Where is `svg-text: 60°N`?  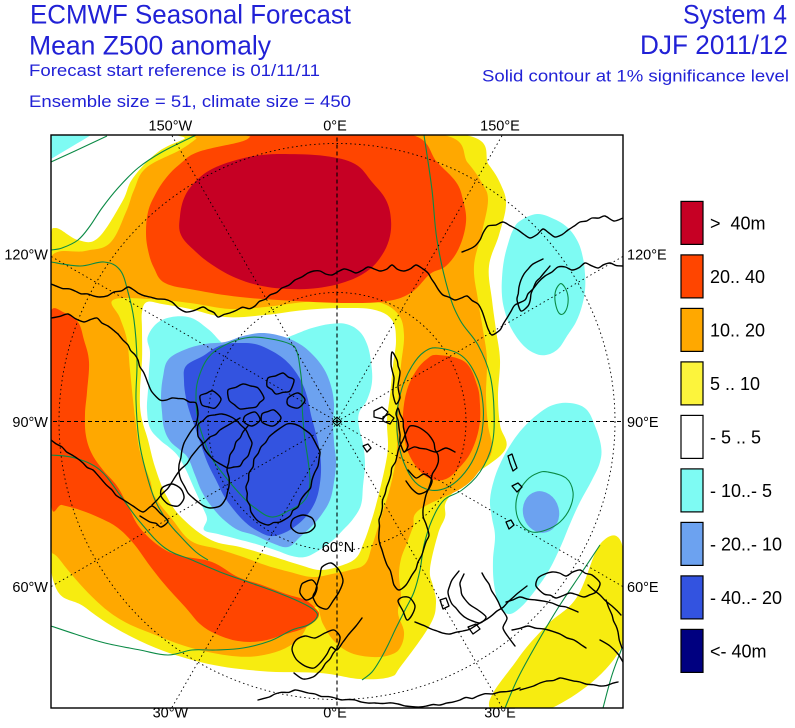 svg-text: 60°N is located at coordinates (338, 548).